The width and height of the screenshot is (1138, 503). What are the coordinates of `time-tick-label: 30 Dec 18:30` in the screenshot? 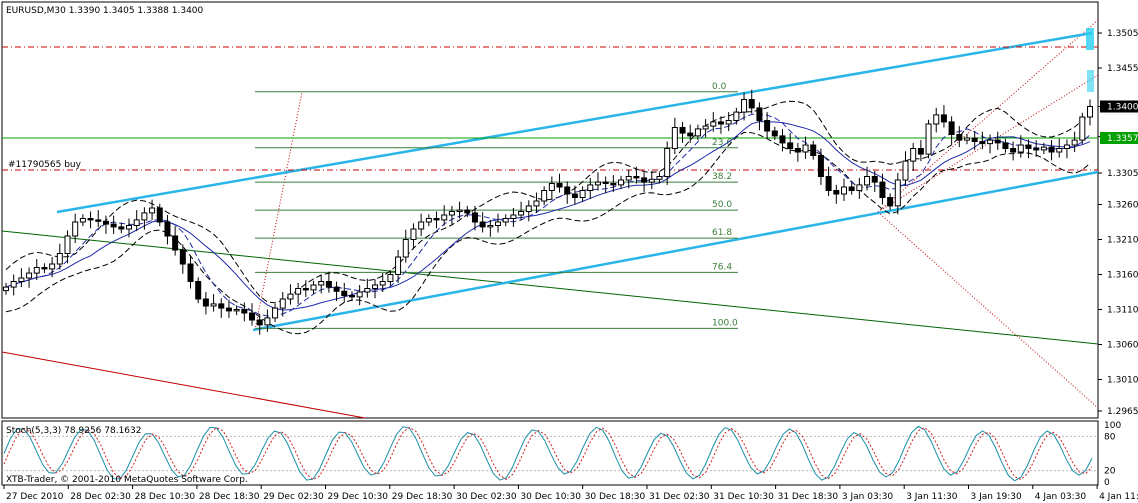 It's located at (615, 497).